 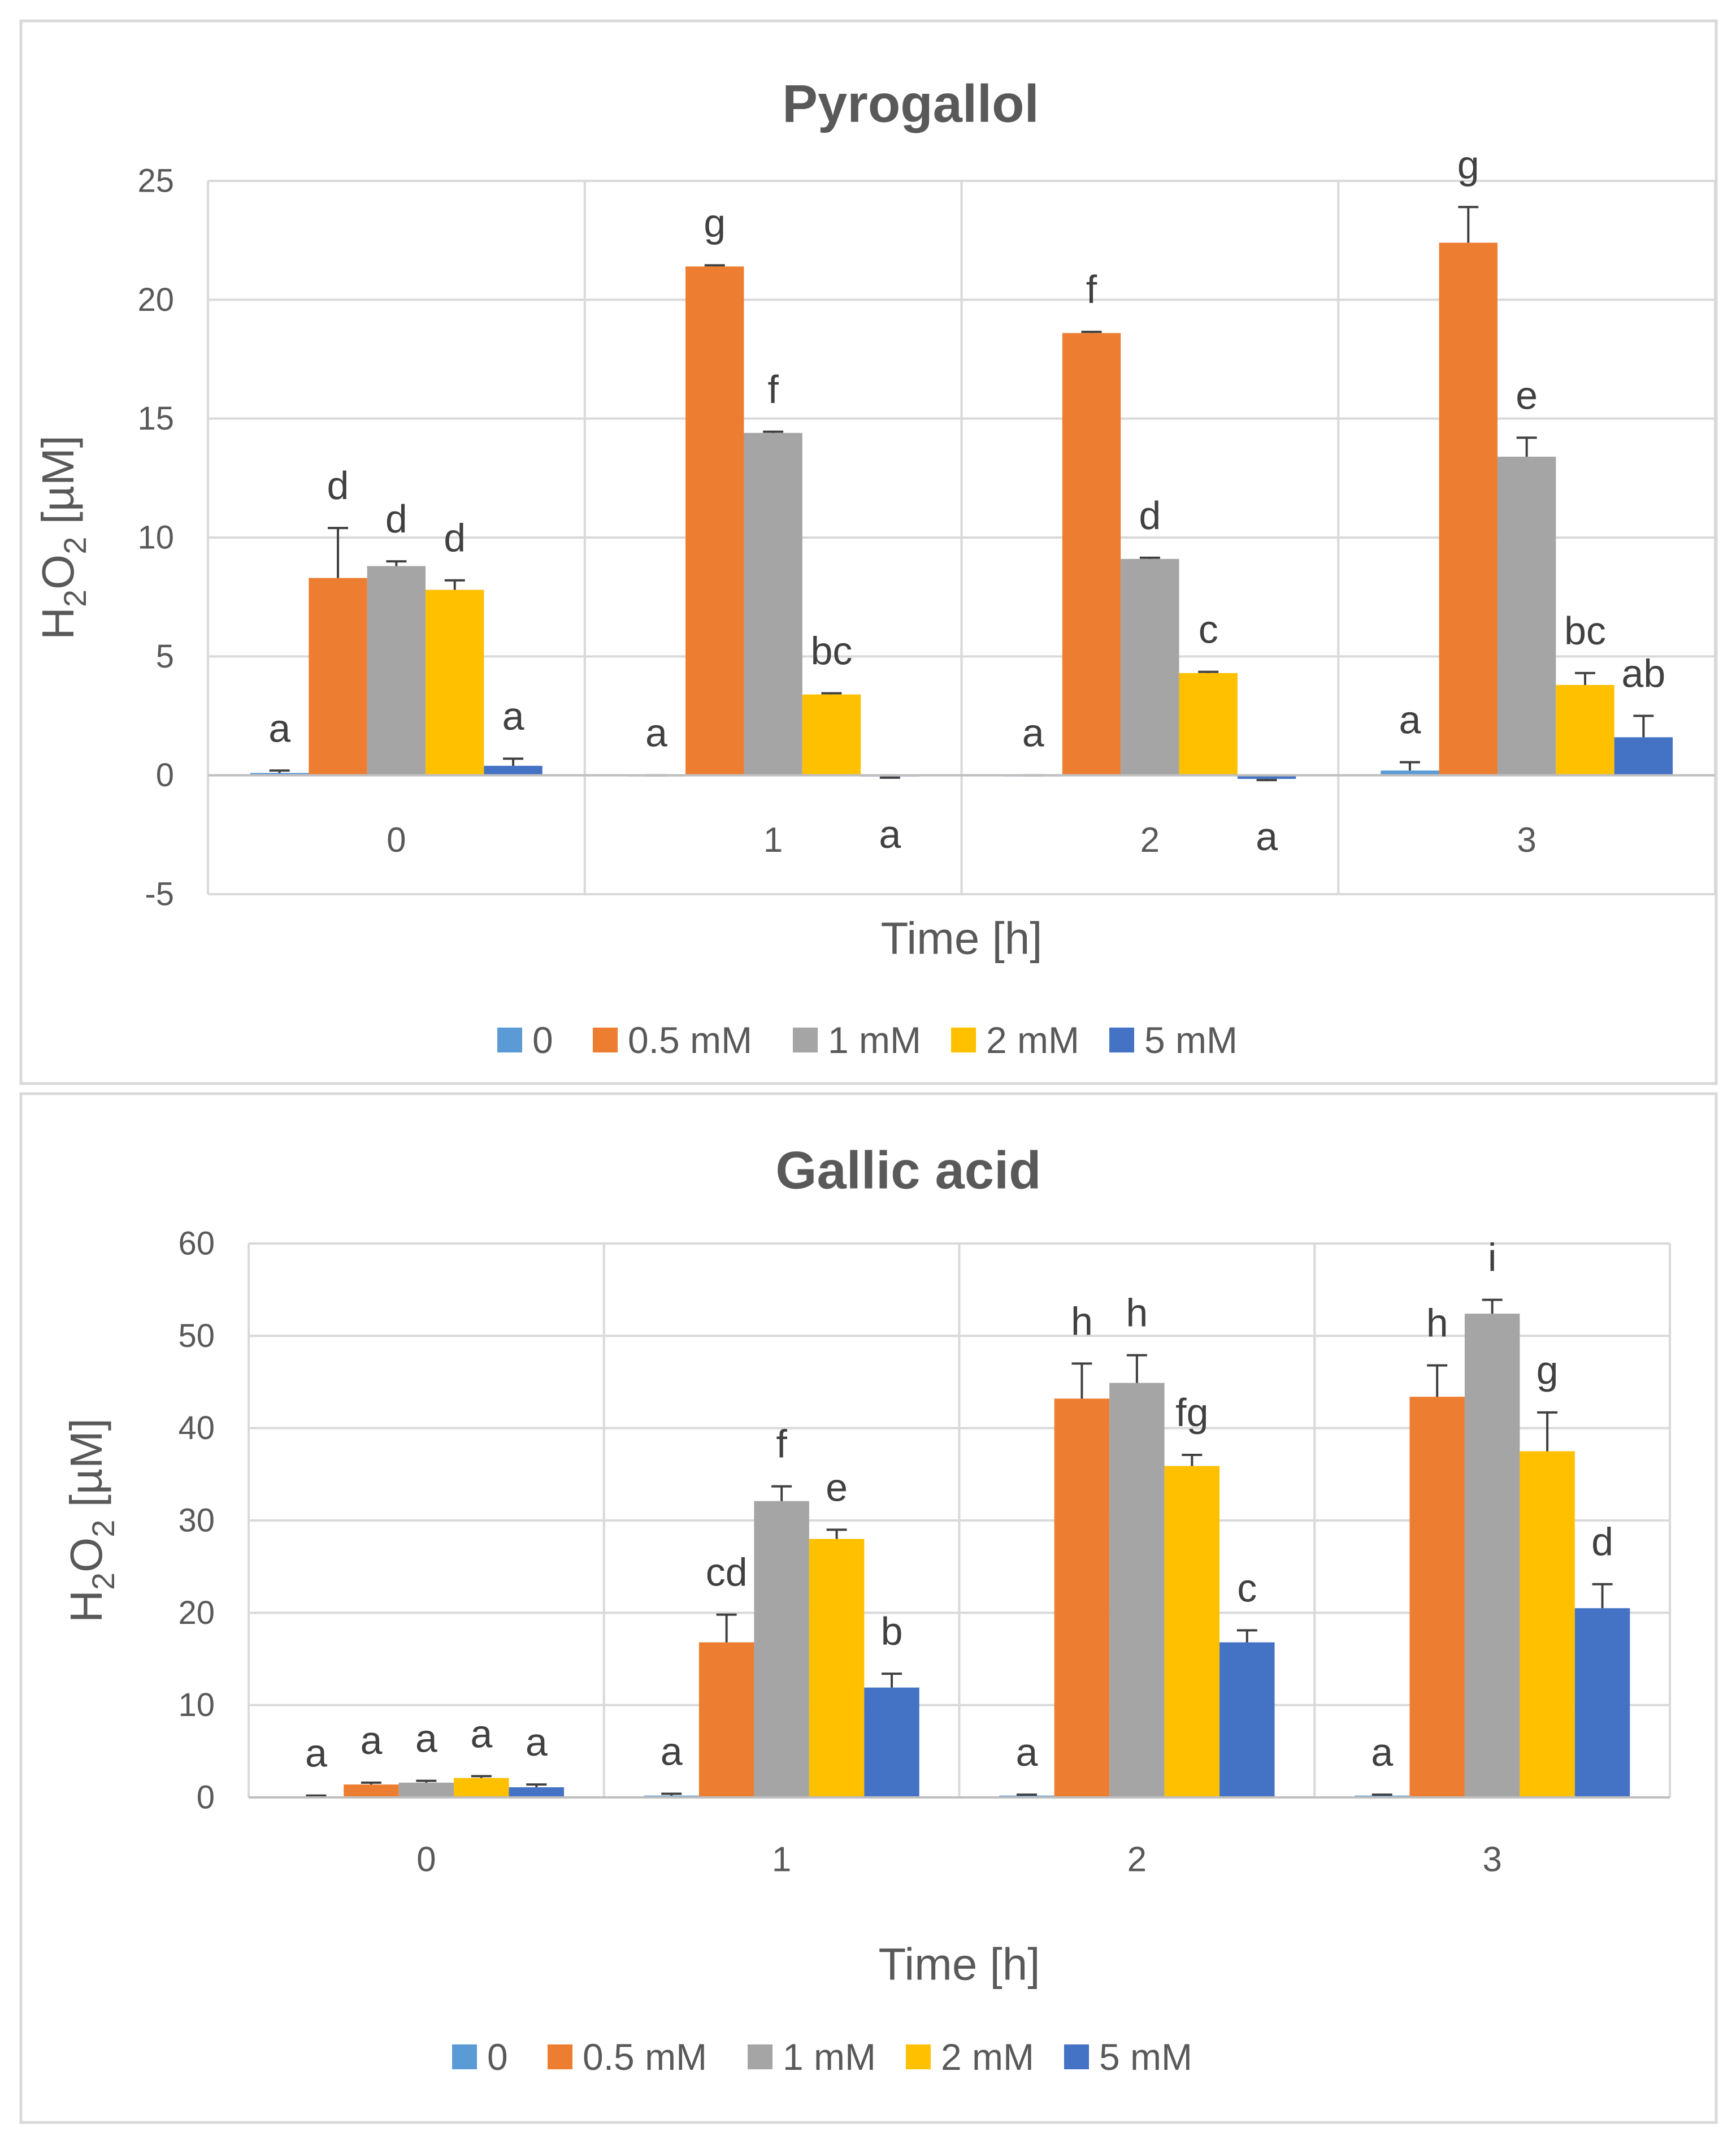 I want to click on y-tick-label: 40, so click(x=196, y=1428).